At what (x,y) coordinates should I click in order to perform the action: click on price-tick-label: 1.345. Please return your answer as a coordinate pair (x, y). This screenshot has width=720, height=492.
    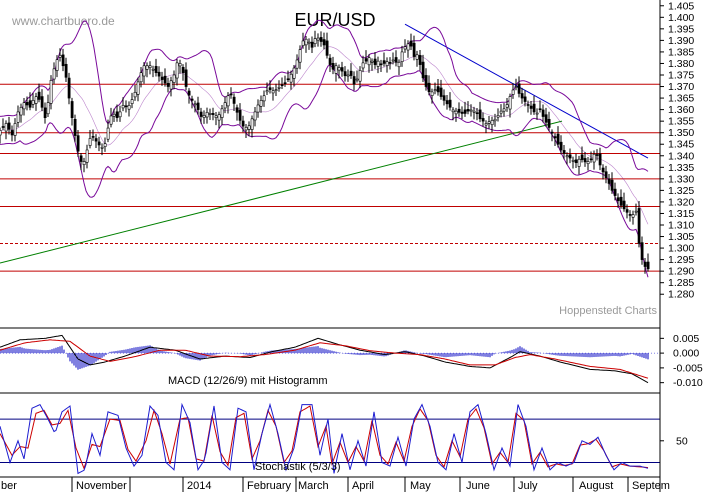
    Looking at the image, I should click on (681, 145).